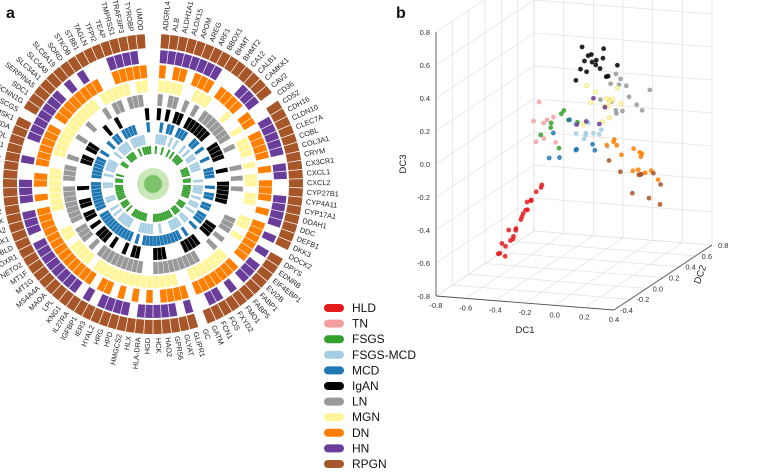  Describe the element at coordinates (359, 402) in the screenshot. I see `legend-label-ln: LN` at that location.